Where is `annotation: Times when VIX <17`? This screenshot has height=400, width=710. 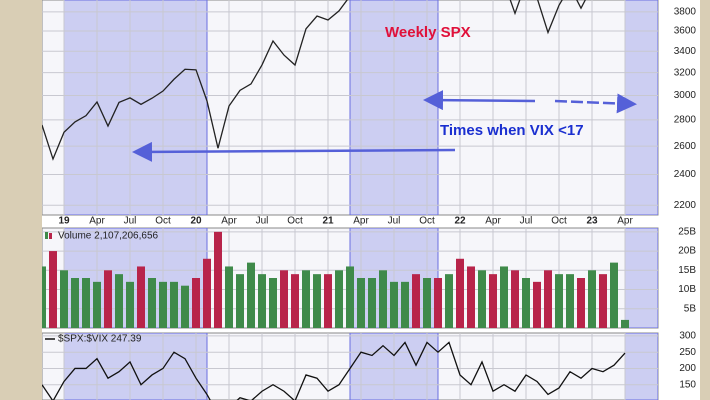 annotation: Times when VIX <17 is located at coordinates (512, 130).